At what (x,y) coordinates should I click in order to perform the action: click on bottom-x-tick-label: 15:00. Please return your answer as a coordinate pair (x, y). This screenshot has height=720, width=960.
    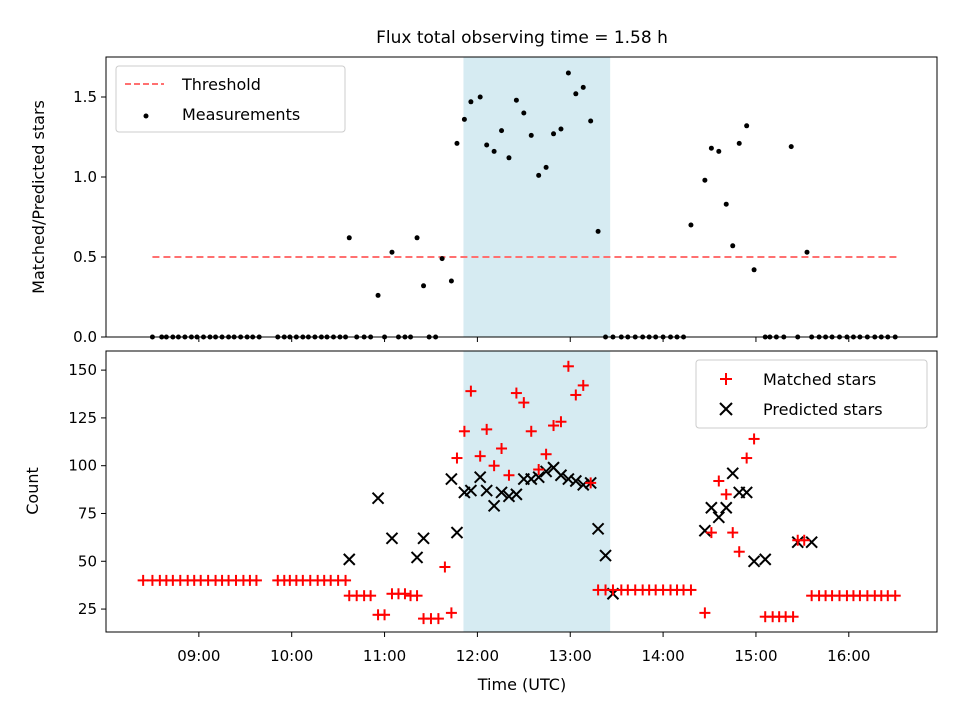
    Looking at the image, I should click on (755, 656).